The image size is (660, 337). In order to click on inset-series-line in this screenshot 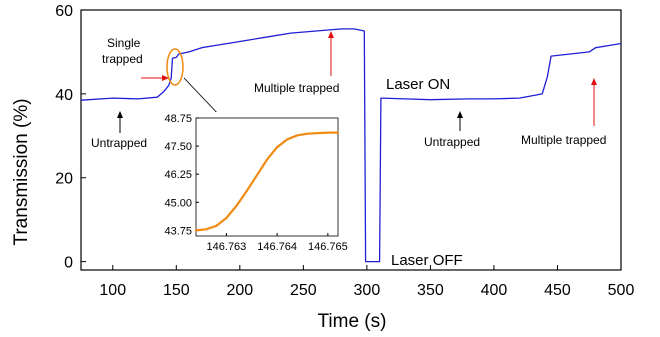, I will do `click(267, 181)`.